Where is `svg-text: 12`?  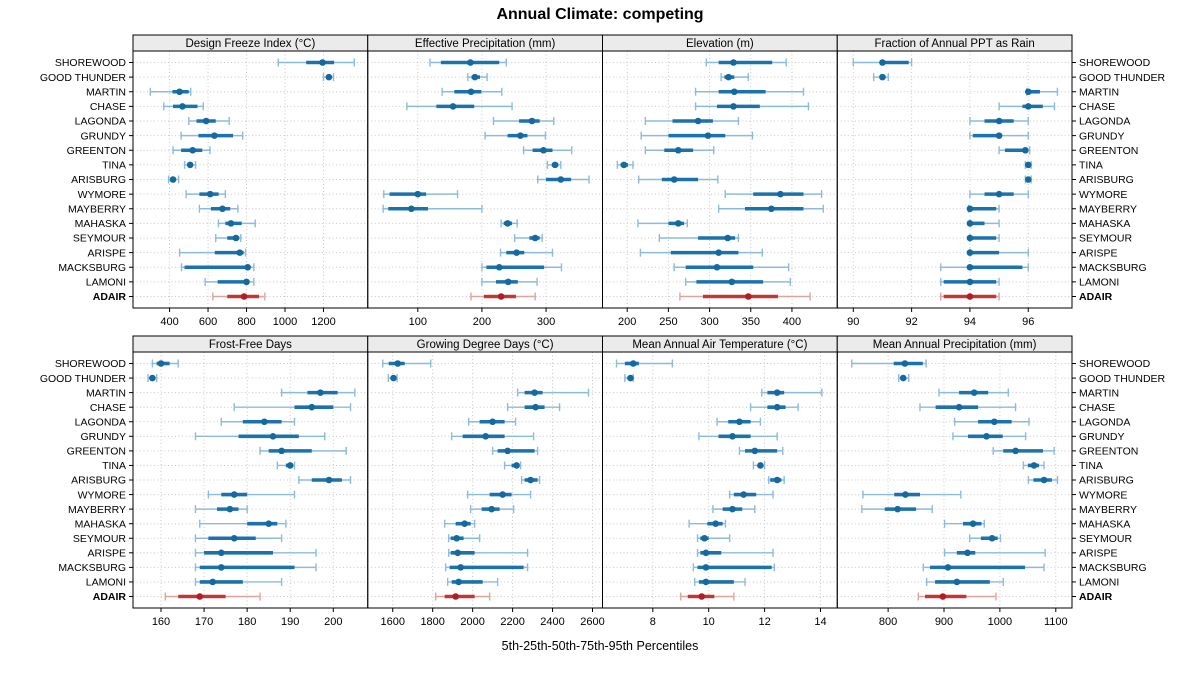 svg-text: 12 is located at coordinates (764, 622).